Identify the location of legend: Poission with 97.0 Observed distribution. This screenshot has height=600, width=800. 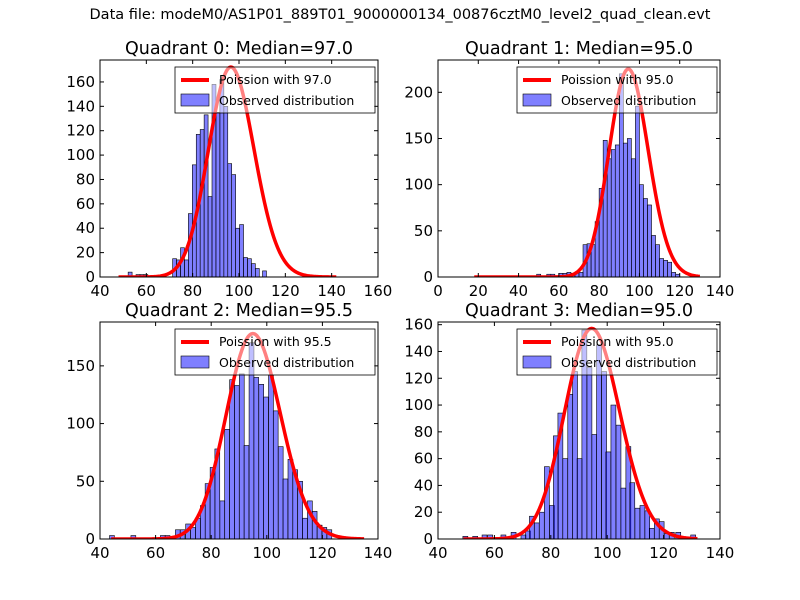
(275, 90).